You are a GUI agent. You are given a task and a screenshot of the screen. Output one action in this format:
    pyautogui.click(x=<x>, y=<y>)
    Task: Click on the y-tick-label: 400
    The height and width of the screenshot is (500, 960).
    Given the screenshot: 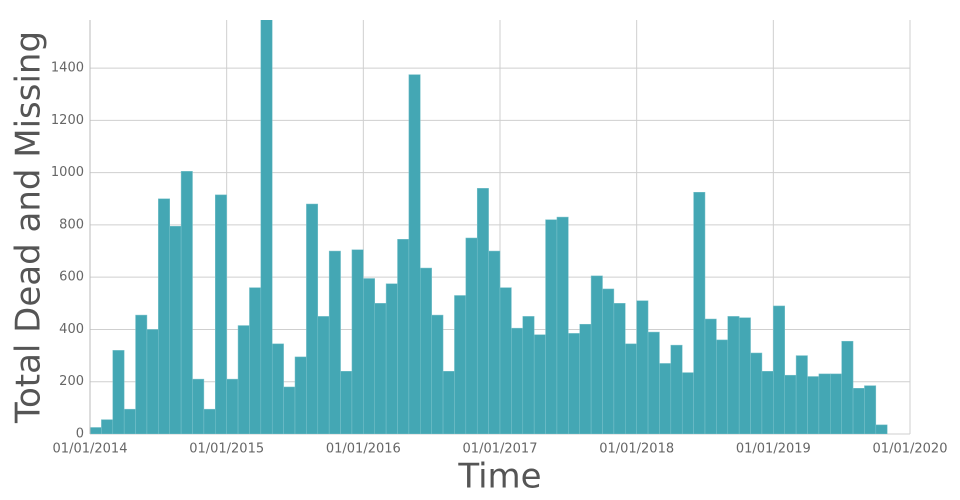 What is the action you would take?
    pyautogui.click(x=71, y=329)
    